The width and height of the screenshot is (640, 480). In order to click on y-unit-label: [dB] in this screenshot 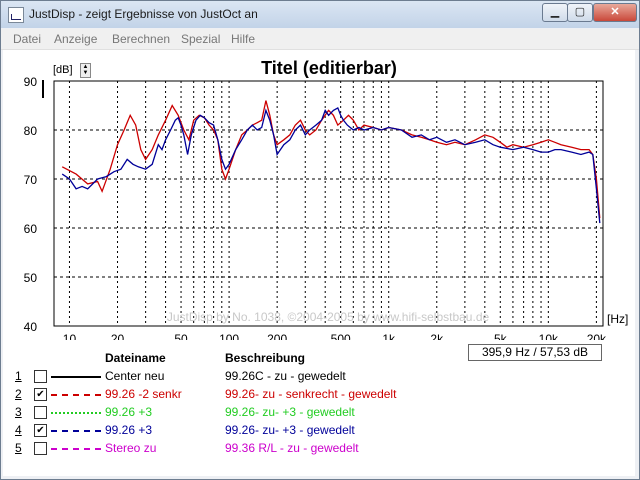, I will do `click(63, 70)`.